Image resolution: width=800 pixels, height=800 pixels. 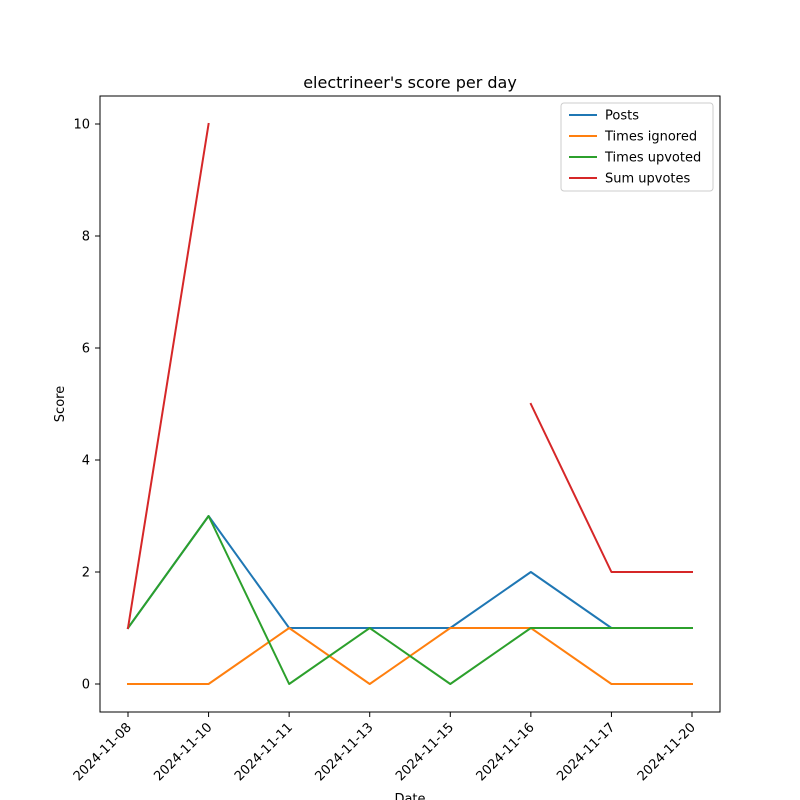 What do you see at coordinates (86, 349) in the screenshot?
I see `y-tick-label-3: 6` at bounding box center [86, 349].